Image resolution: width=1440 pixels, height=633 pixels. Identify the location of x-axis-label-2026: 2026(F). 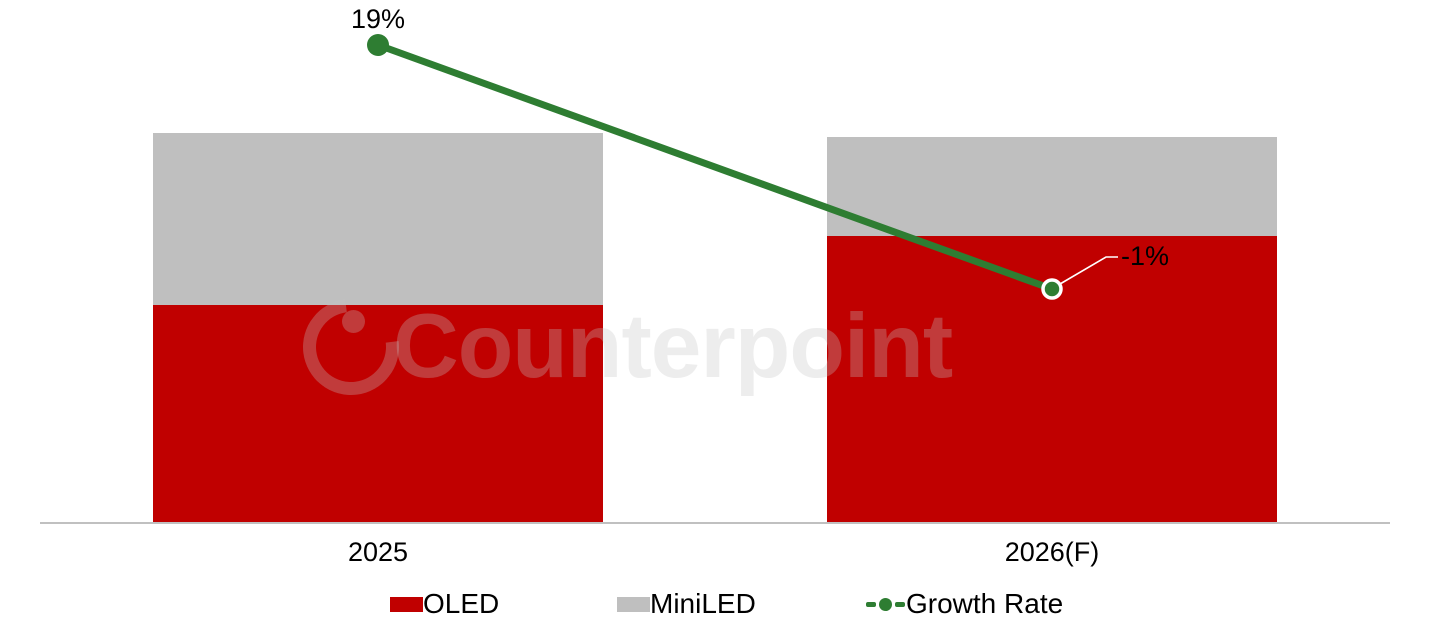
(1052, 552).